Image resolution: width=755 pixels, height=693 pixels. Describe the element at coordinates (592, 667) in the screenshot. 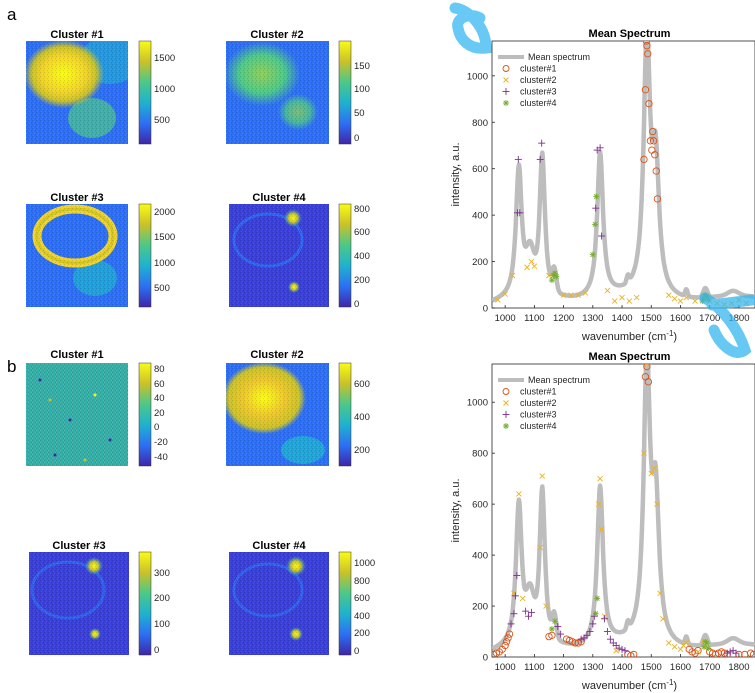

I see `x-tick-label: 1300` at that location.